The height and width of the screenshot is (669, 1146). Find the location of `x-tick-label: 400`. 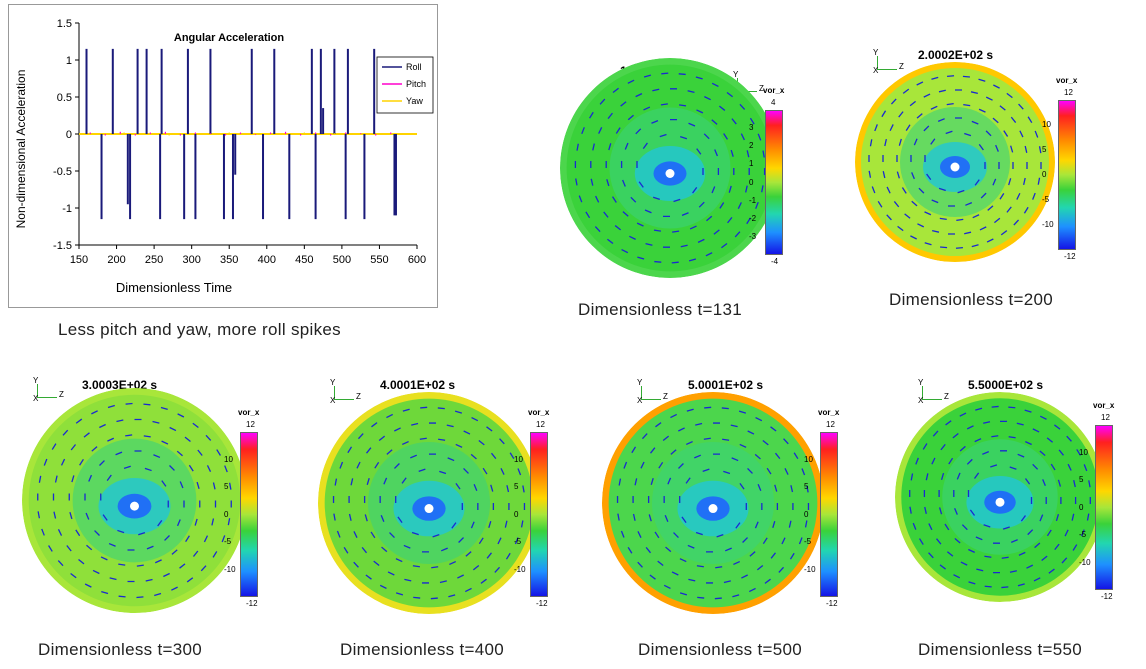

x-tick-label: 400 is located at coordinates (267, 260).